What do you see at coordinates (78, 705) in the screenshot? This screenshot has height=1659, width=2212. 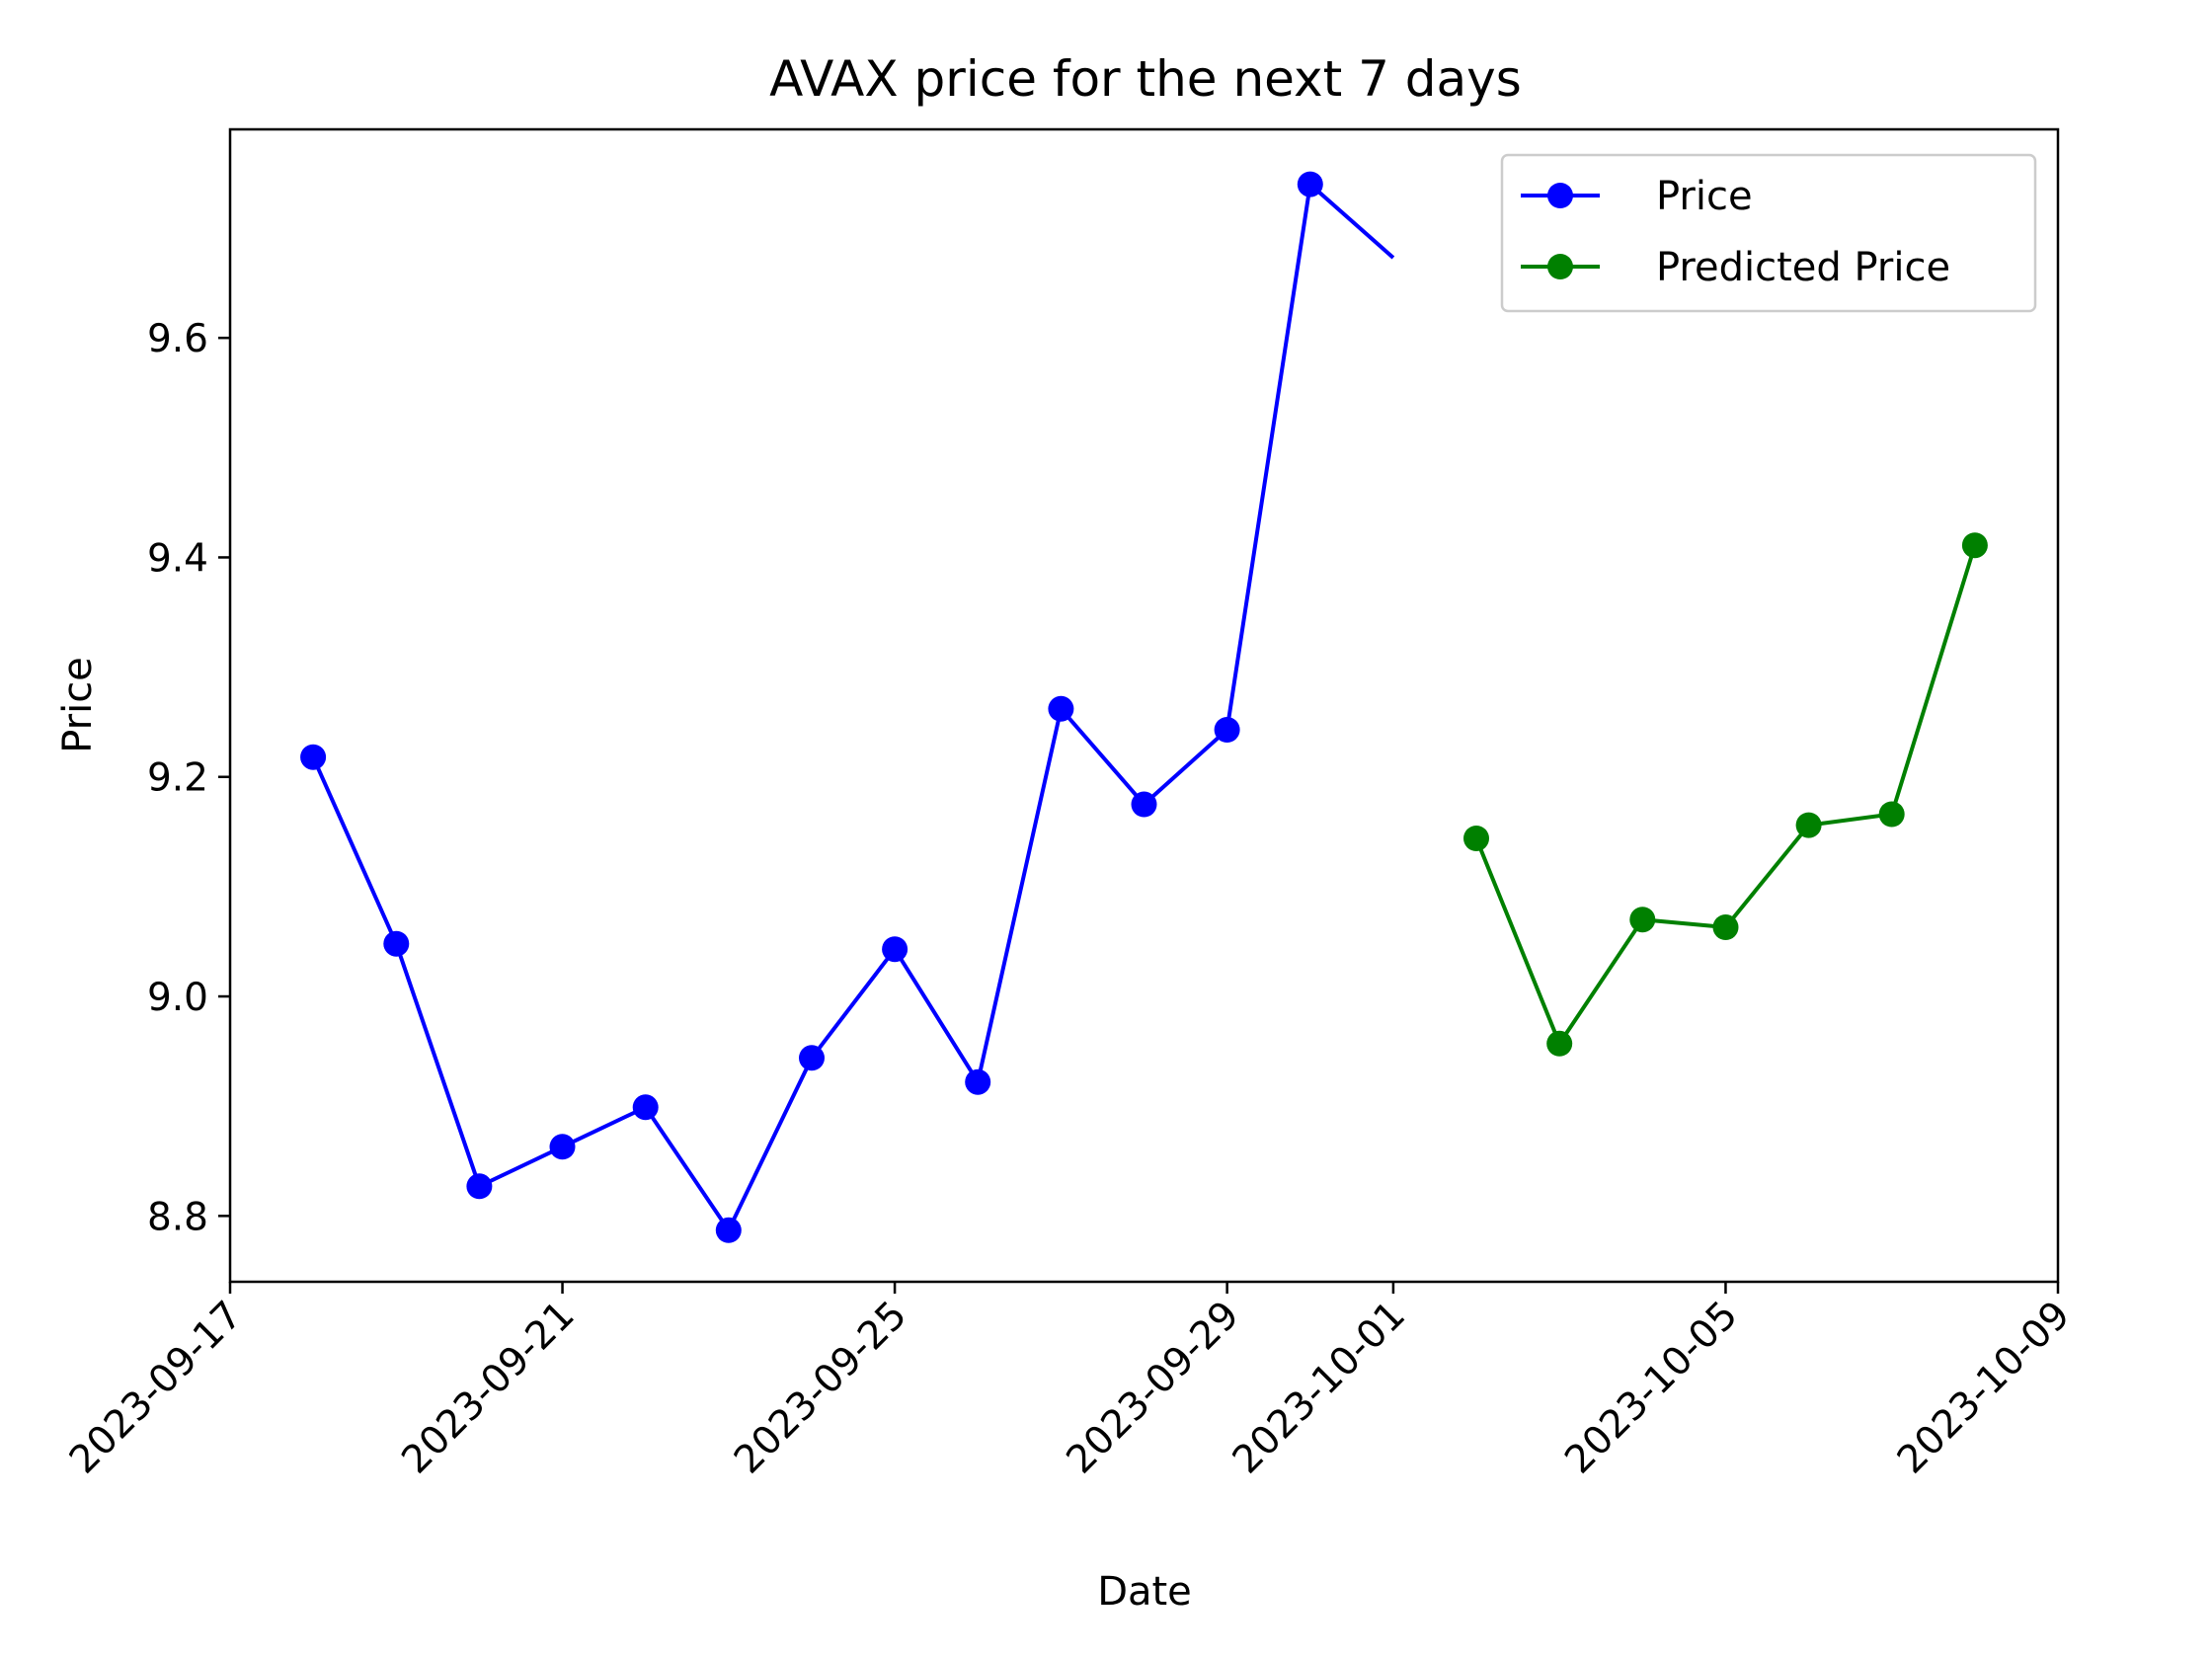 I see `y-axis-label: Price` at bounding box center [78, 705].